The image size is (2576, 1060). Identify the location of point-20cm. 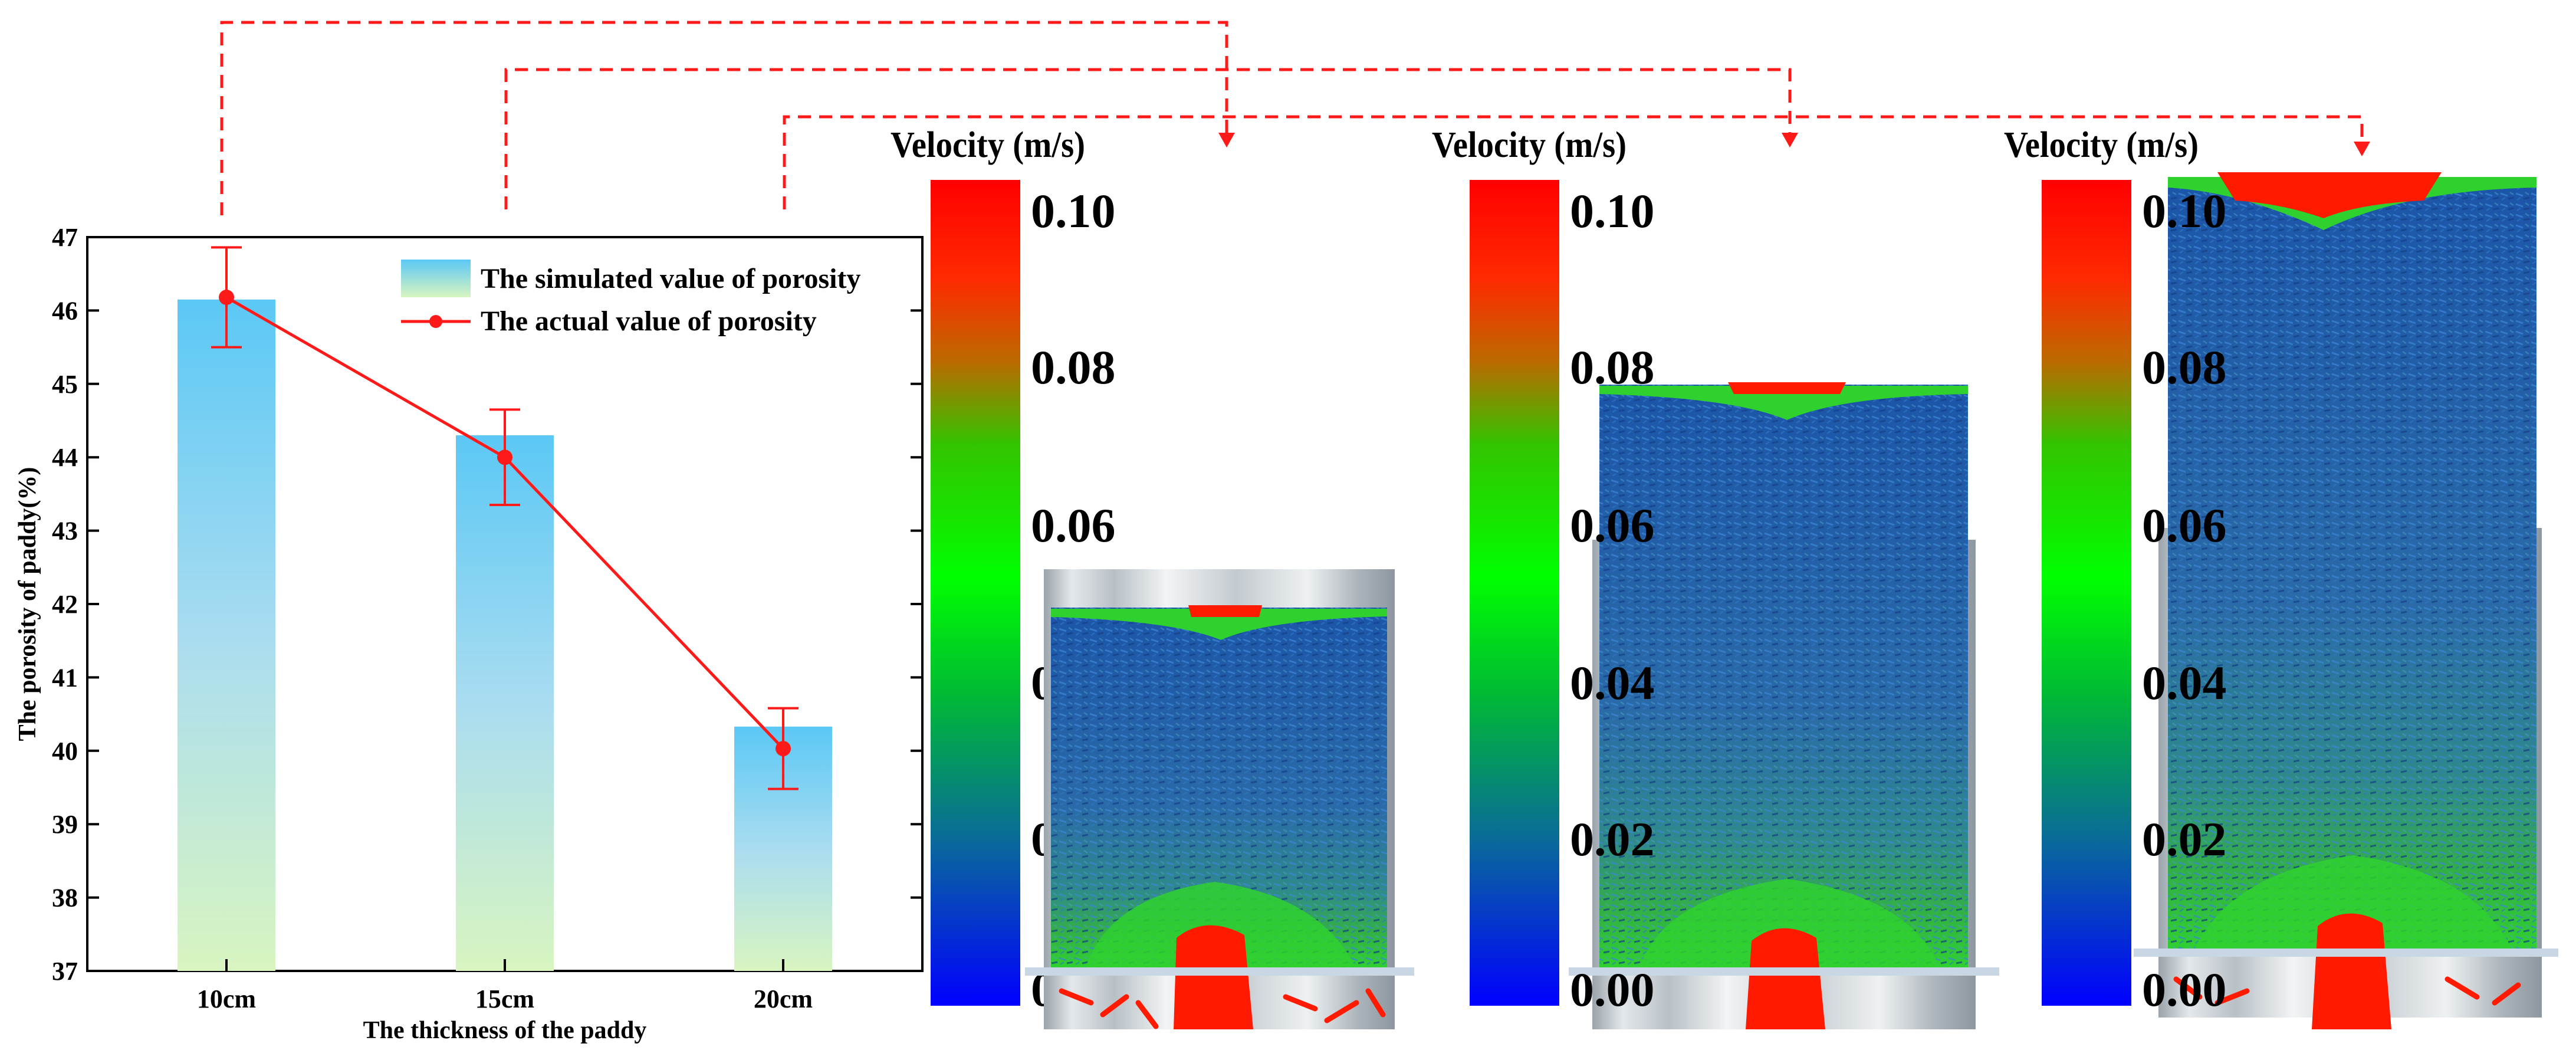
(783, 749).